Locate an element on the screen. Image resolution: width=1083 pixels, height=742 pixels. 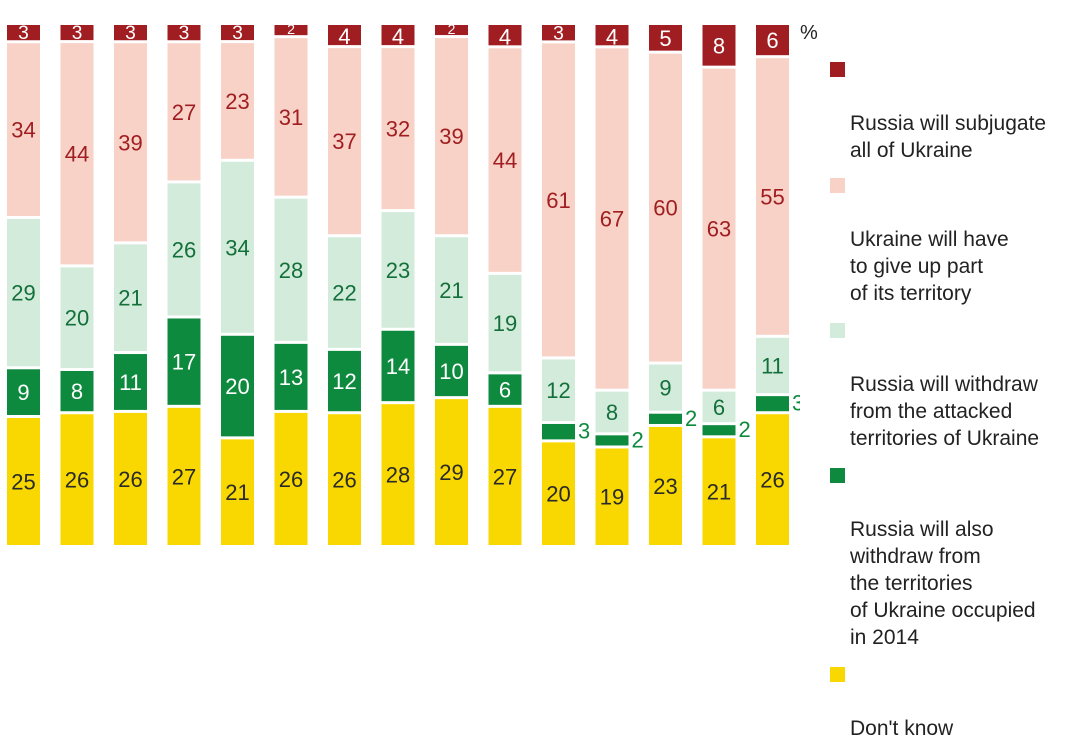
bar-3-give-up-territory-label: 39 is located at coordinates (130, 142).